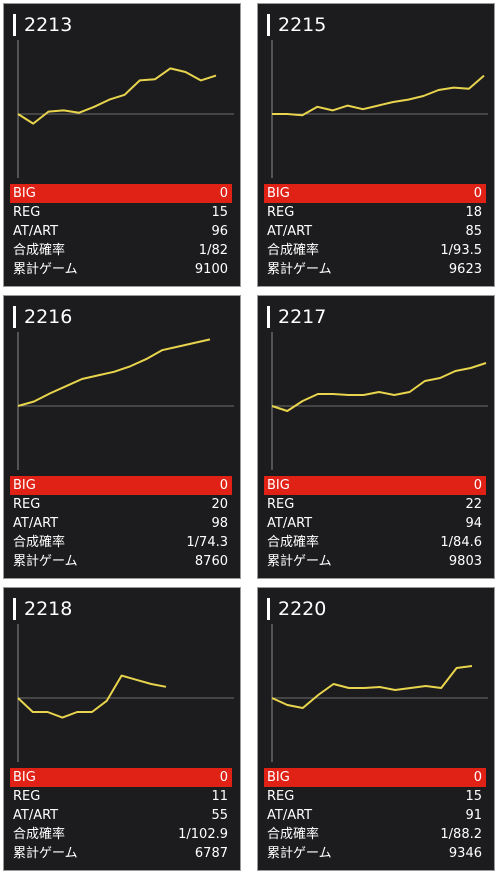  Describe the element at coordinates (120, 542) in the screenshot. I see `stat-row-rate: 合成確率 1/74.3` at that location.